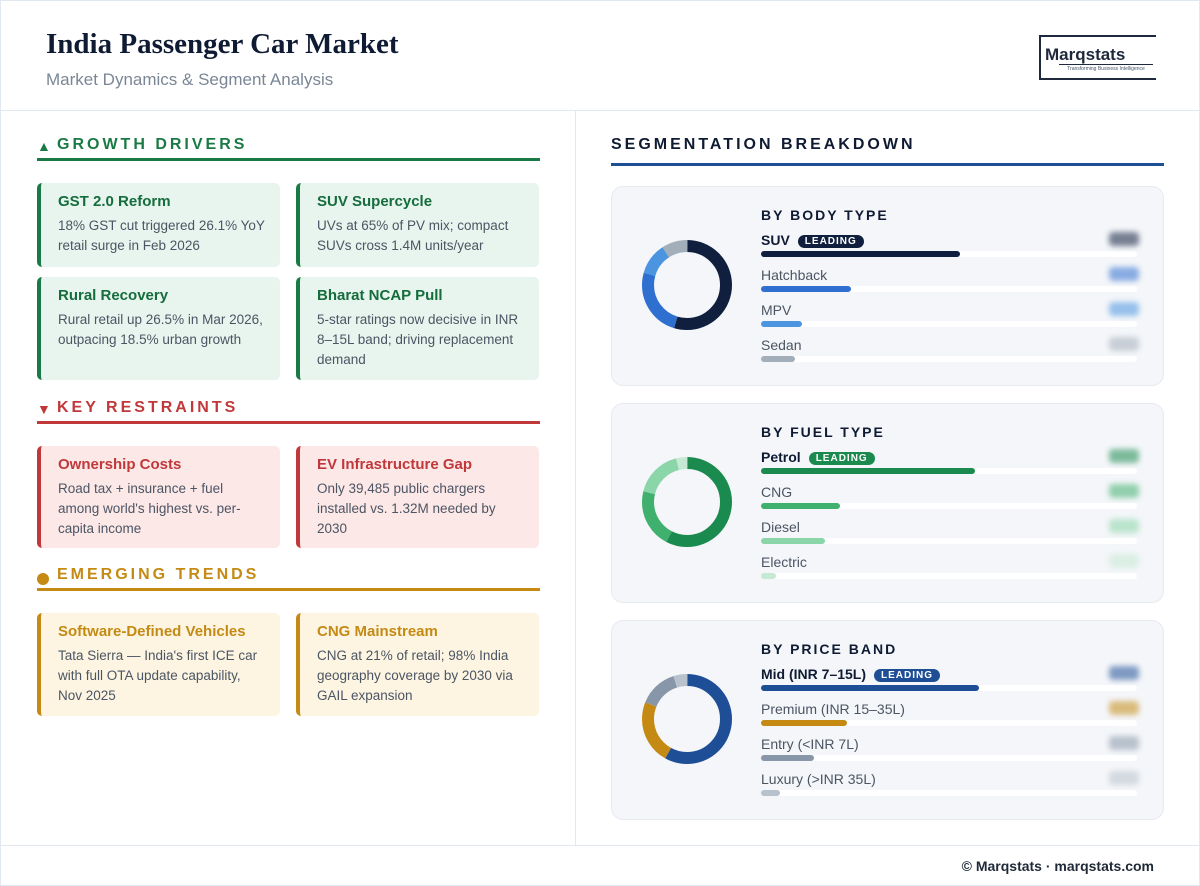 The image size is (1200, 886). Describe the element at coordinates (950, 249) in the screenshot. I see `segment-row: SUV LEADING` at that location.